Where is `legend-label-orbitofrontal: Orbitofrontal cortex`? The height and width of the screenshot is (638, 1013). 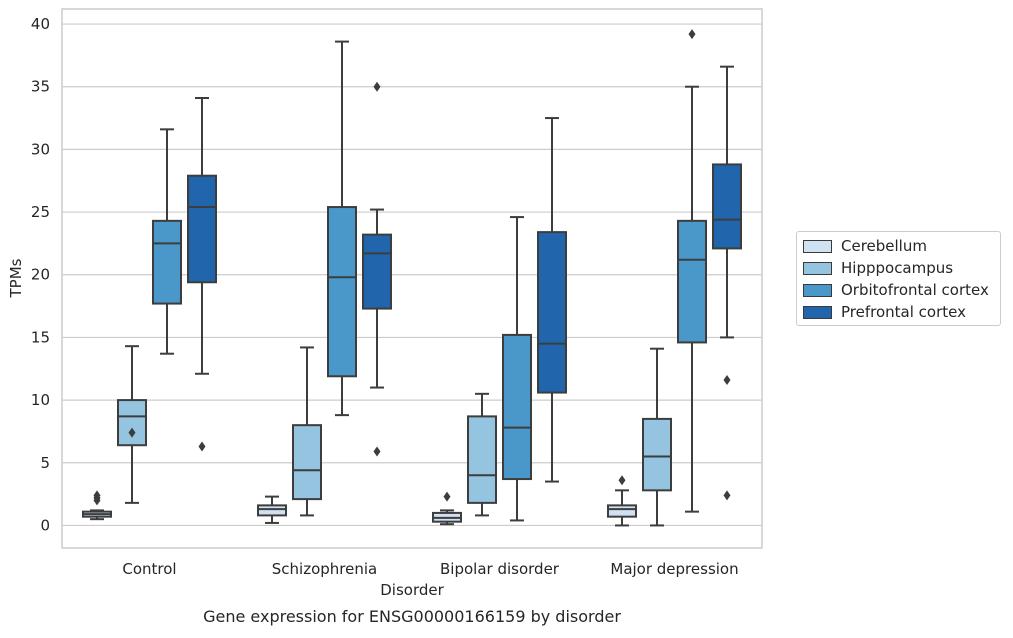
legend-label-orbitofrontal: Orbitofrontal cortex is located at coordinates (915, 290).